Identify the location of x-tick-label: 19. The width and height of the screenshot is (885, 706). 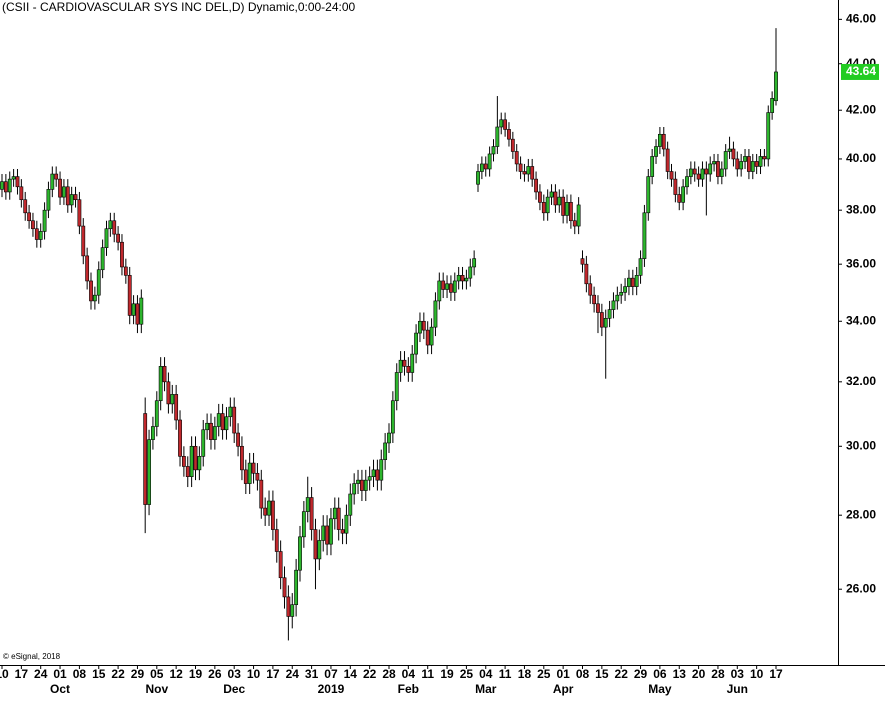
(196, 674).